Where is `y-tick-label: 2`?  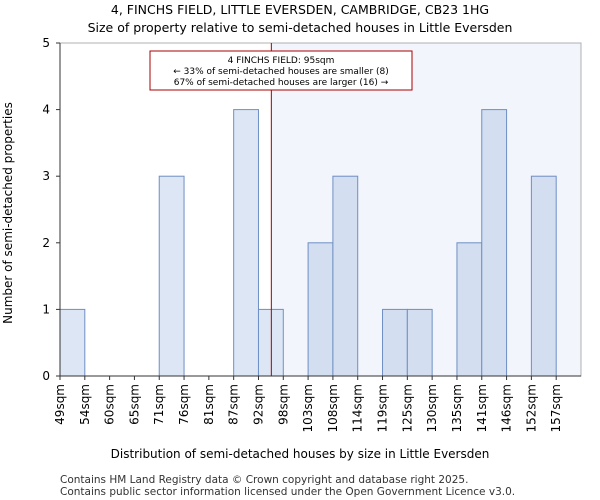 y-tick-label: 2 is located at coordinates (46, 243).